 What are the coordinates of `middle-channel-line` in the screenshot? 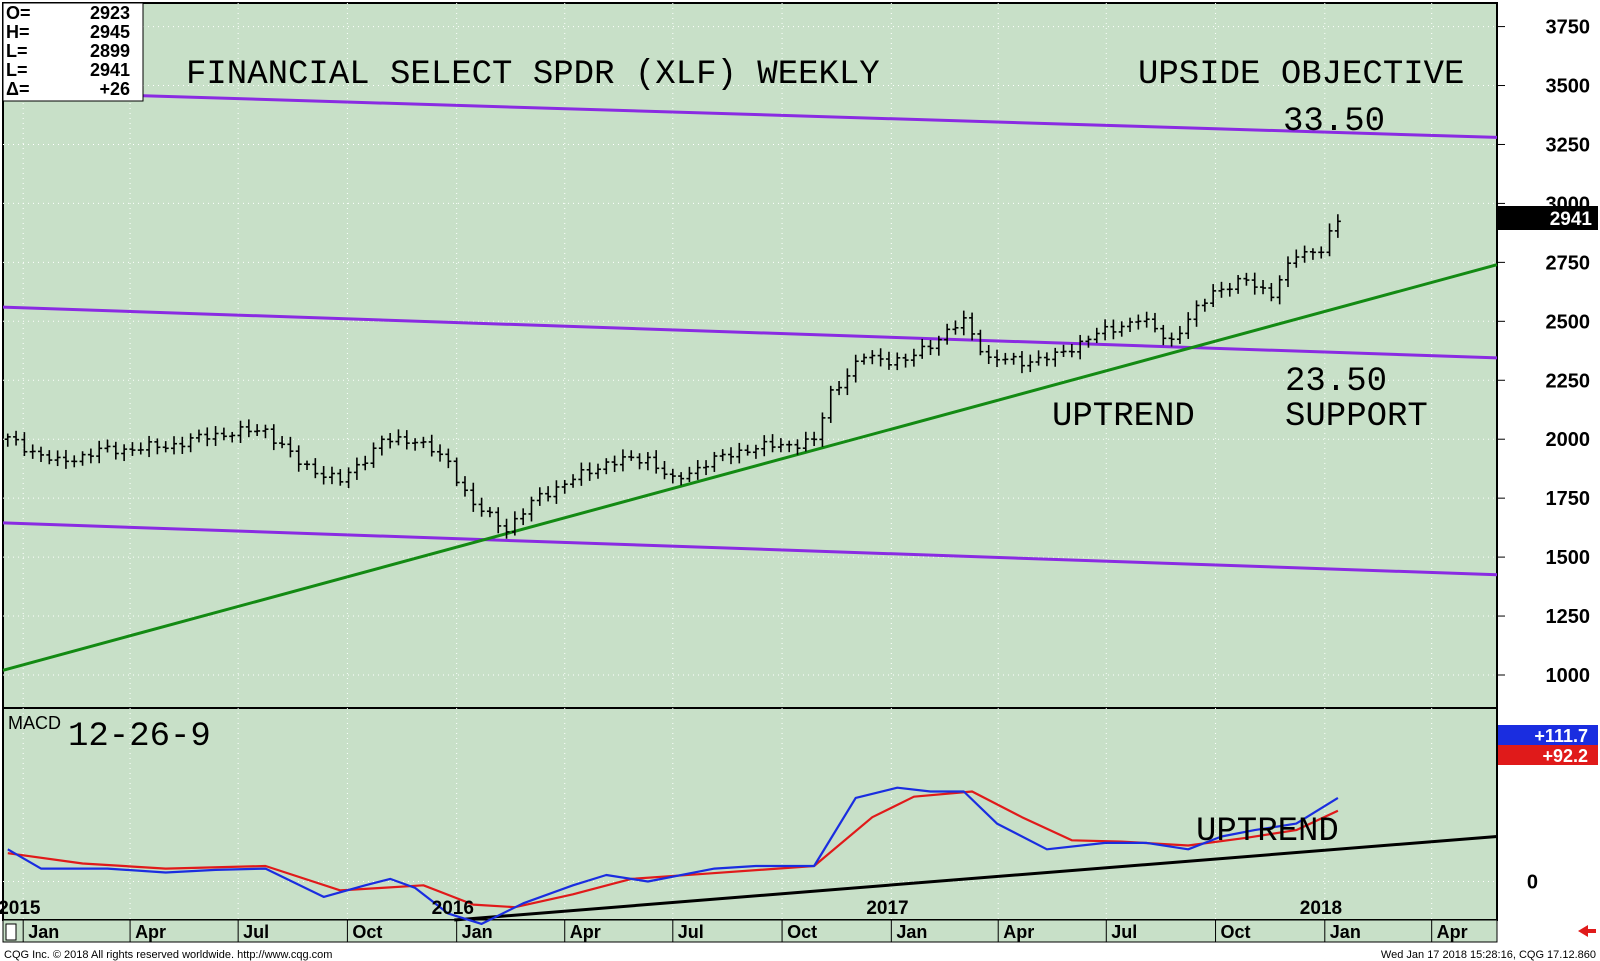 It's located at (750, 332).